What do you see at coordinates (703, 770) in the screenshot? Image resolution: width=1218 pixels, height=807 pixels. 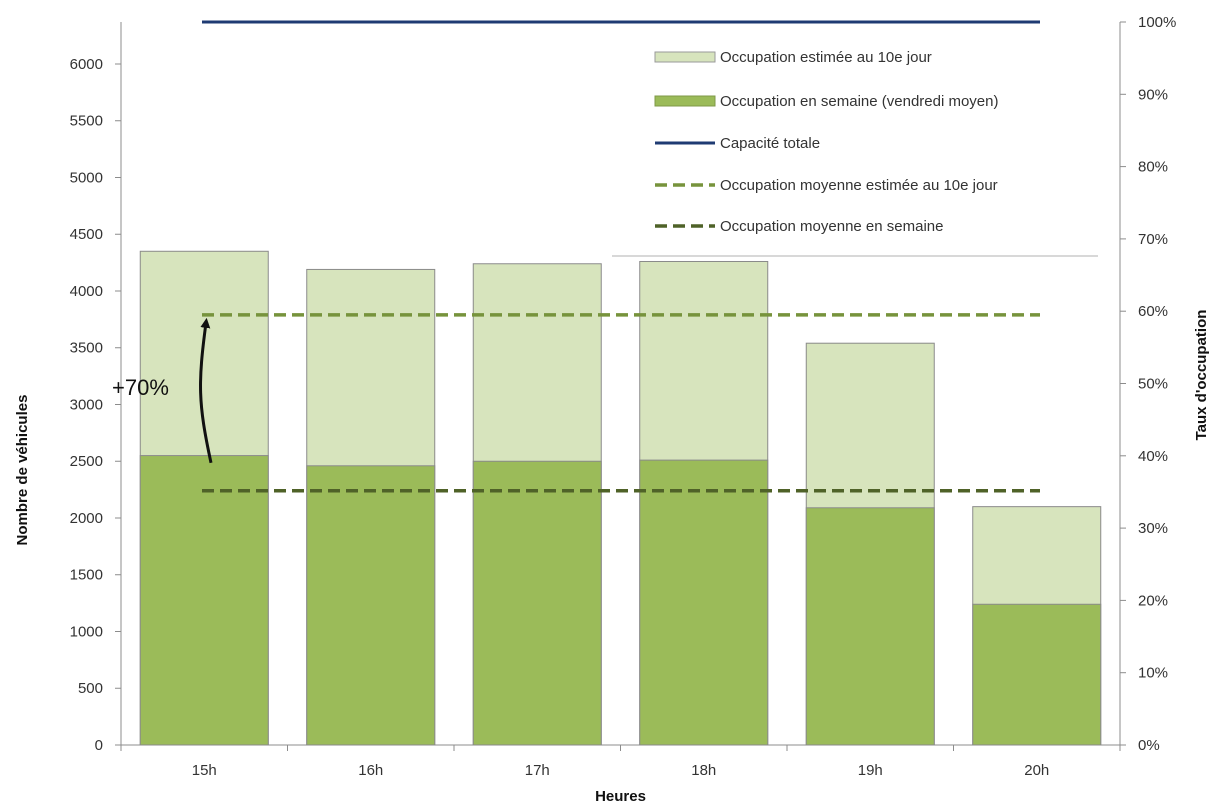 I see `x-tick-label: 18h` at bounding box center [703, 770].